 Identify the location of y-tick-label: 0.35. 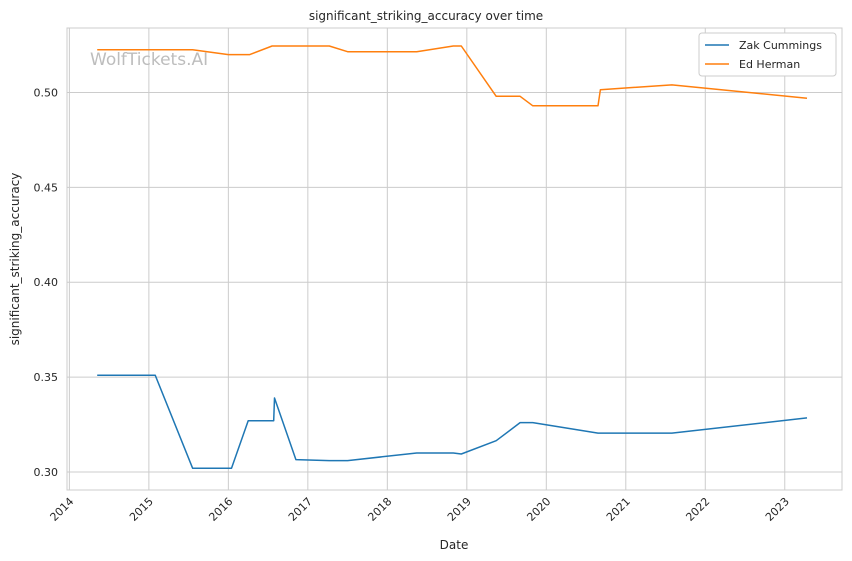
(46, 377).